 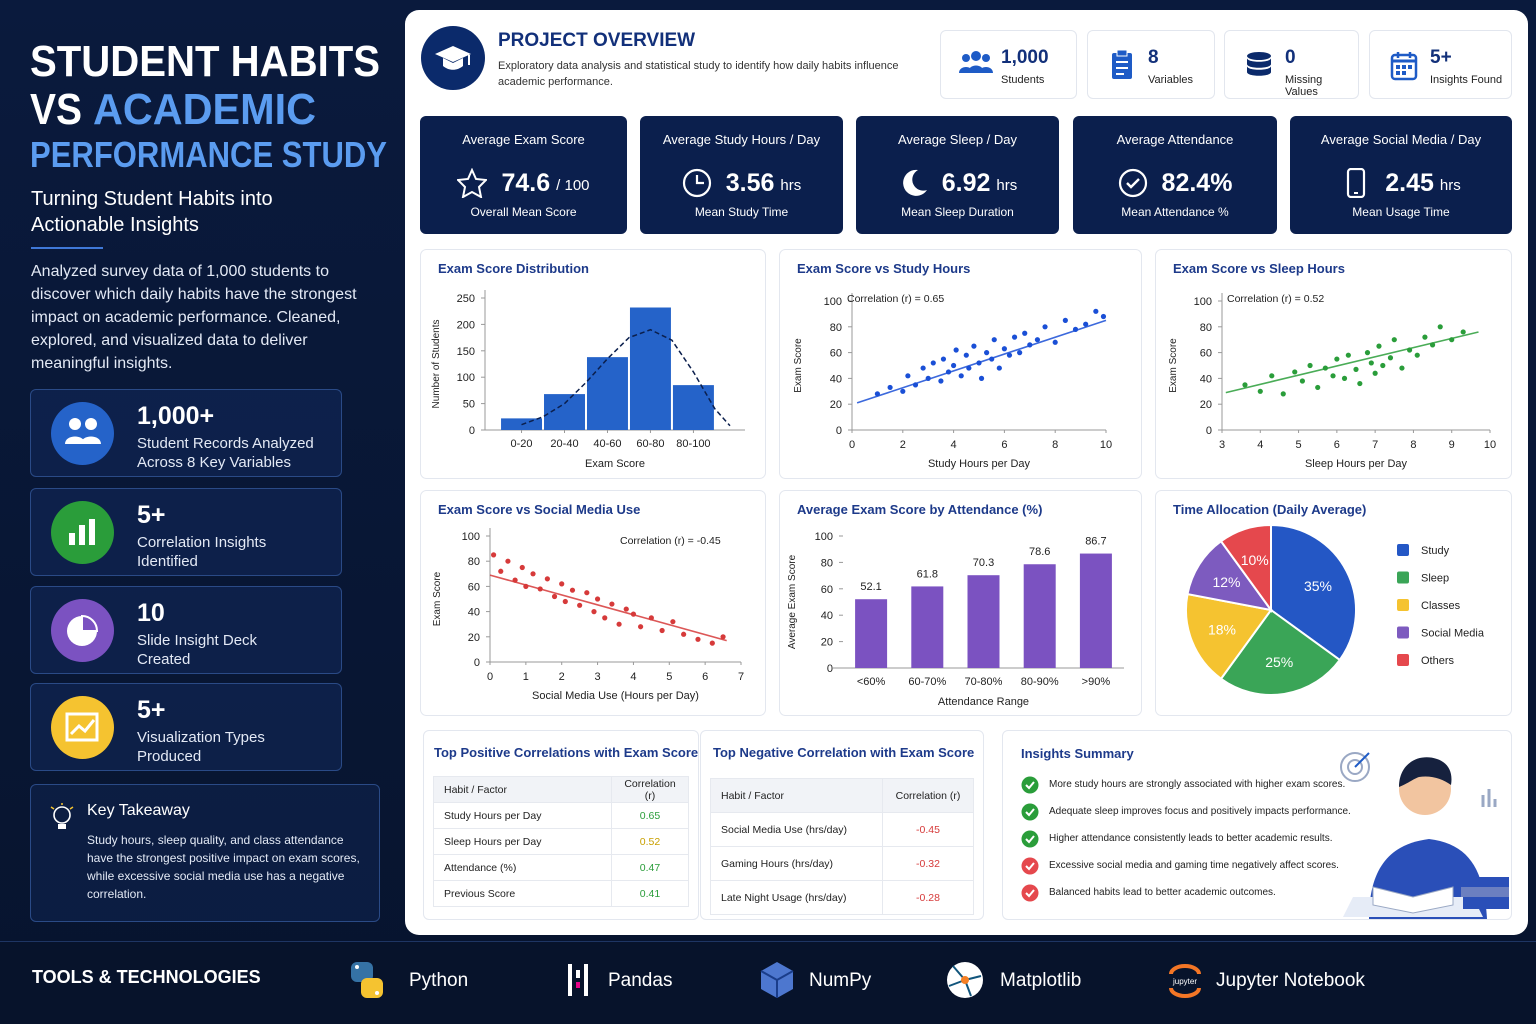 What do you see at coordinates (1279, 662) in the screenshot?
I see `pie-label: 25%` at bounding box center [1279, 662].